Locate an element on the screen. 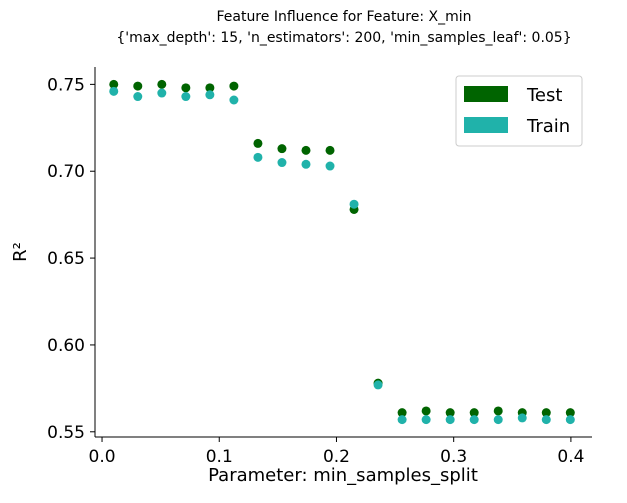 Image resolution: width=627 pixels, height=503 pixels. x-tick-label: 0.0 is located at coordinates (102, 457).